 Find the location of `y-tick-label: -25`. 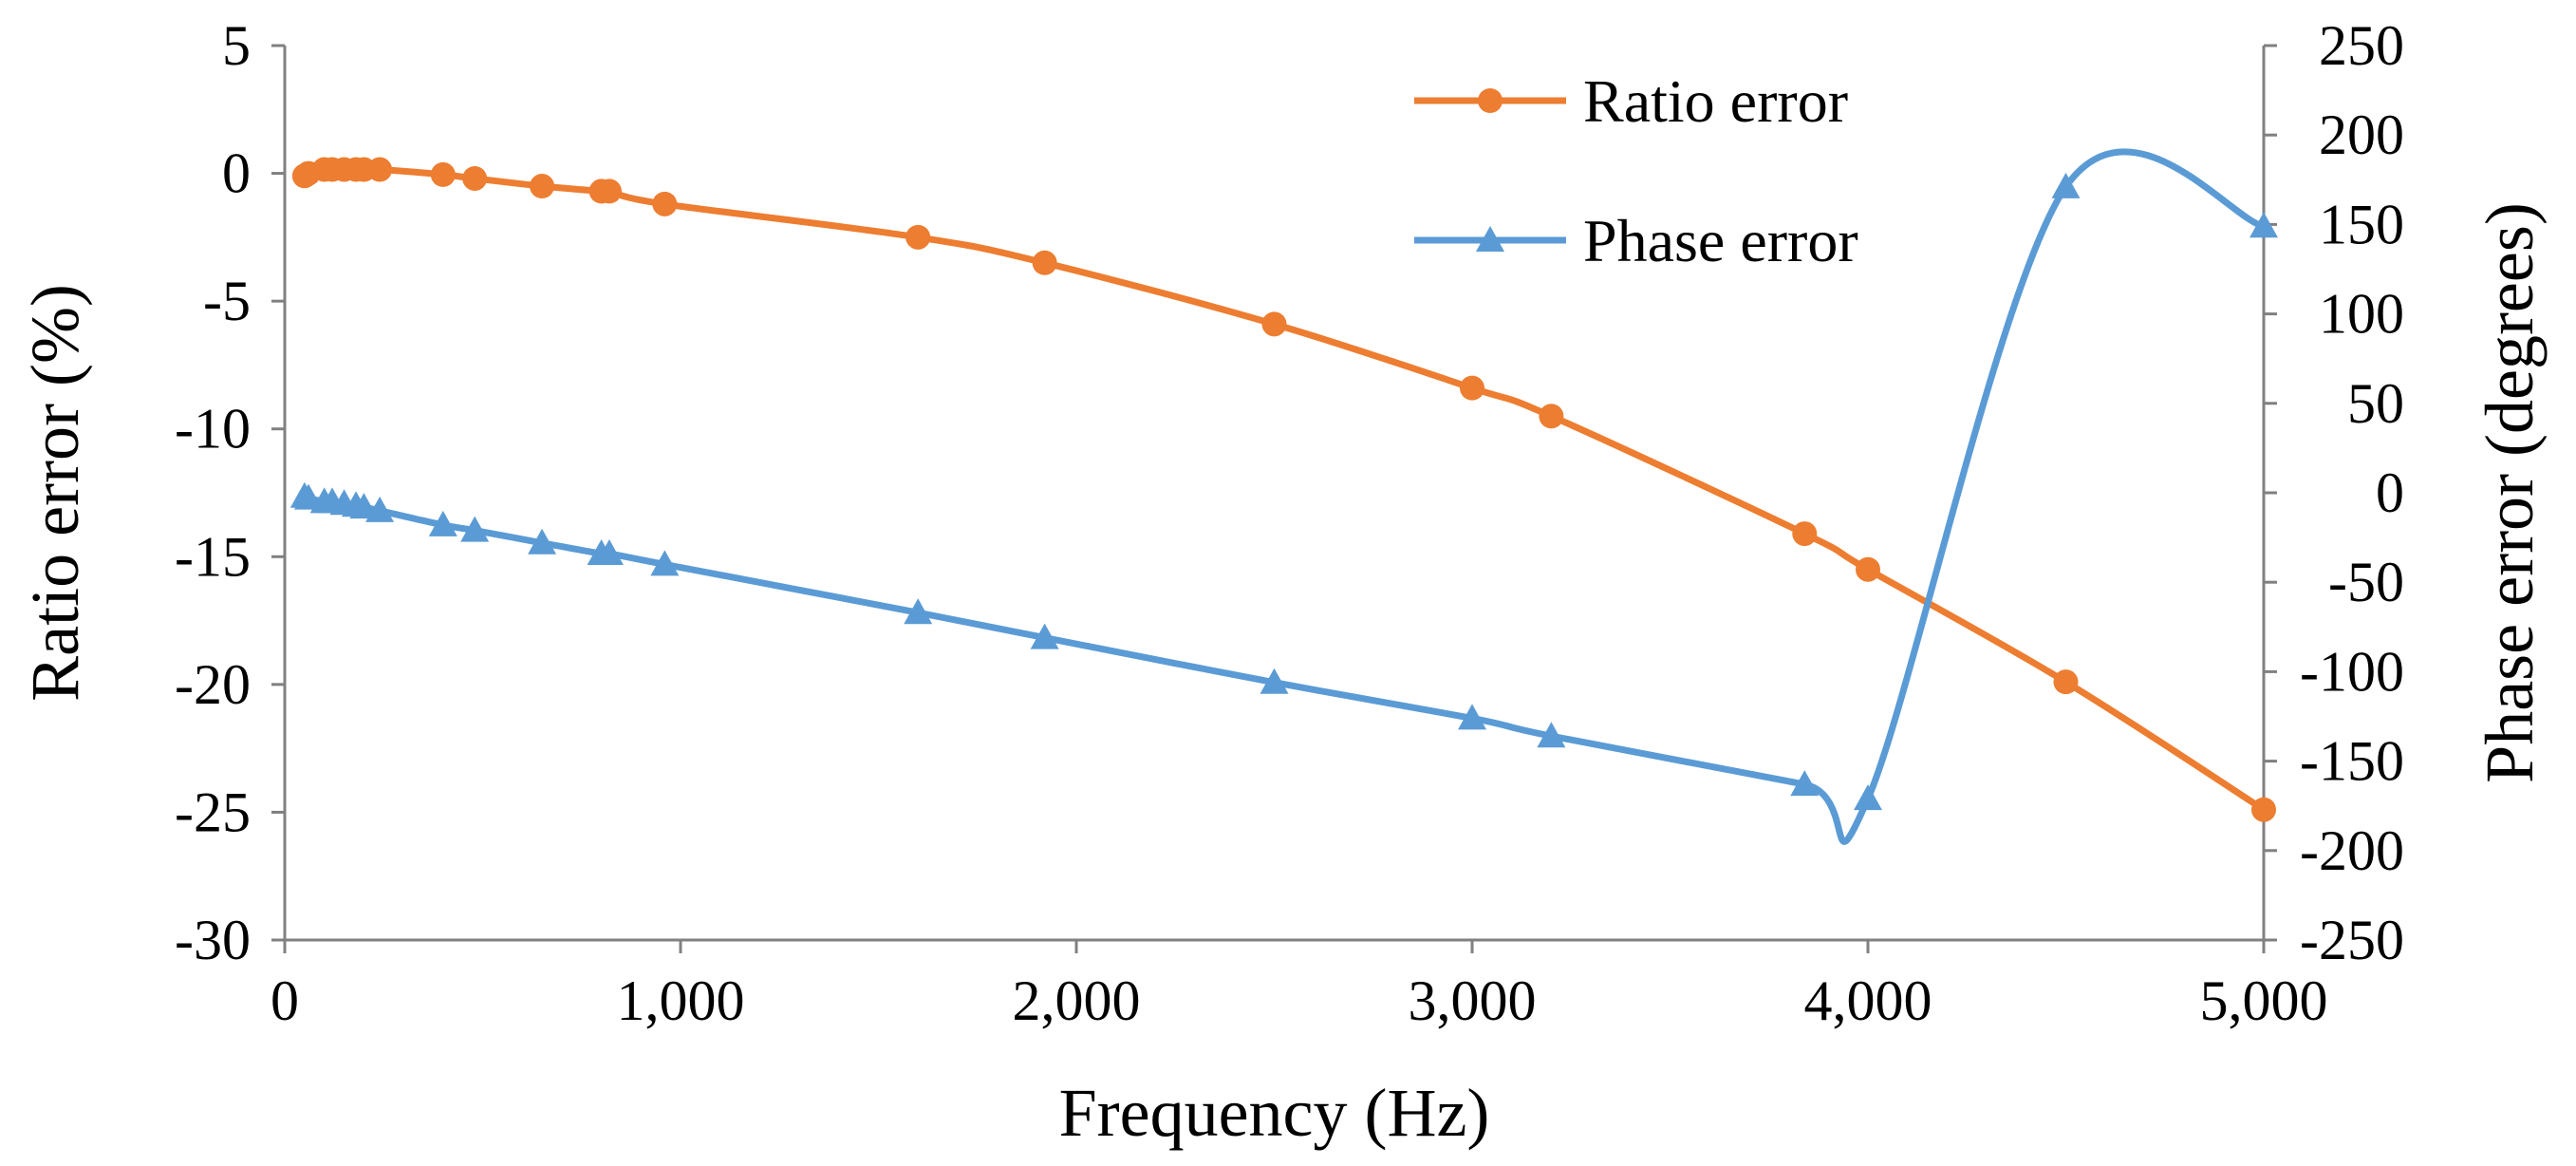

y-tick-label: -25 is located at coordinates (213, 811).